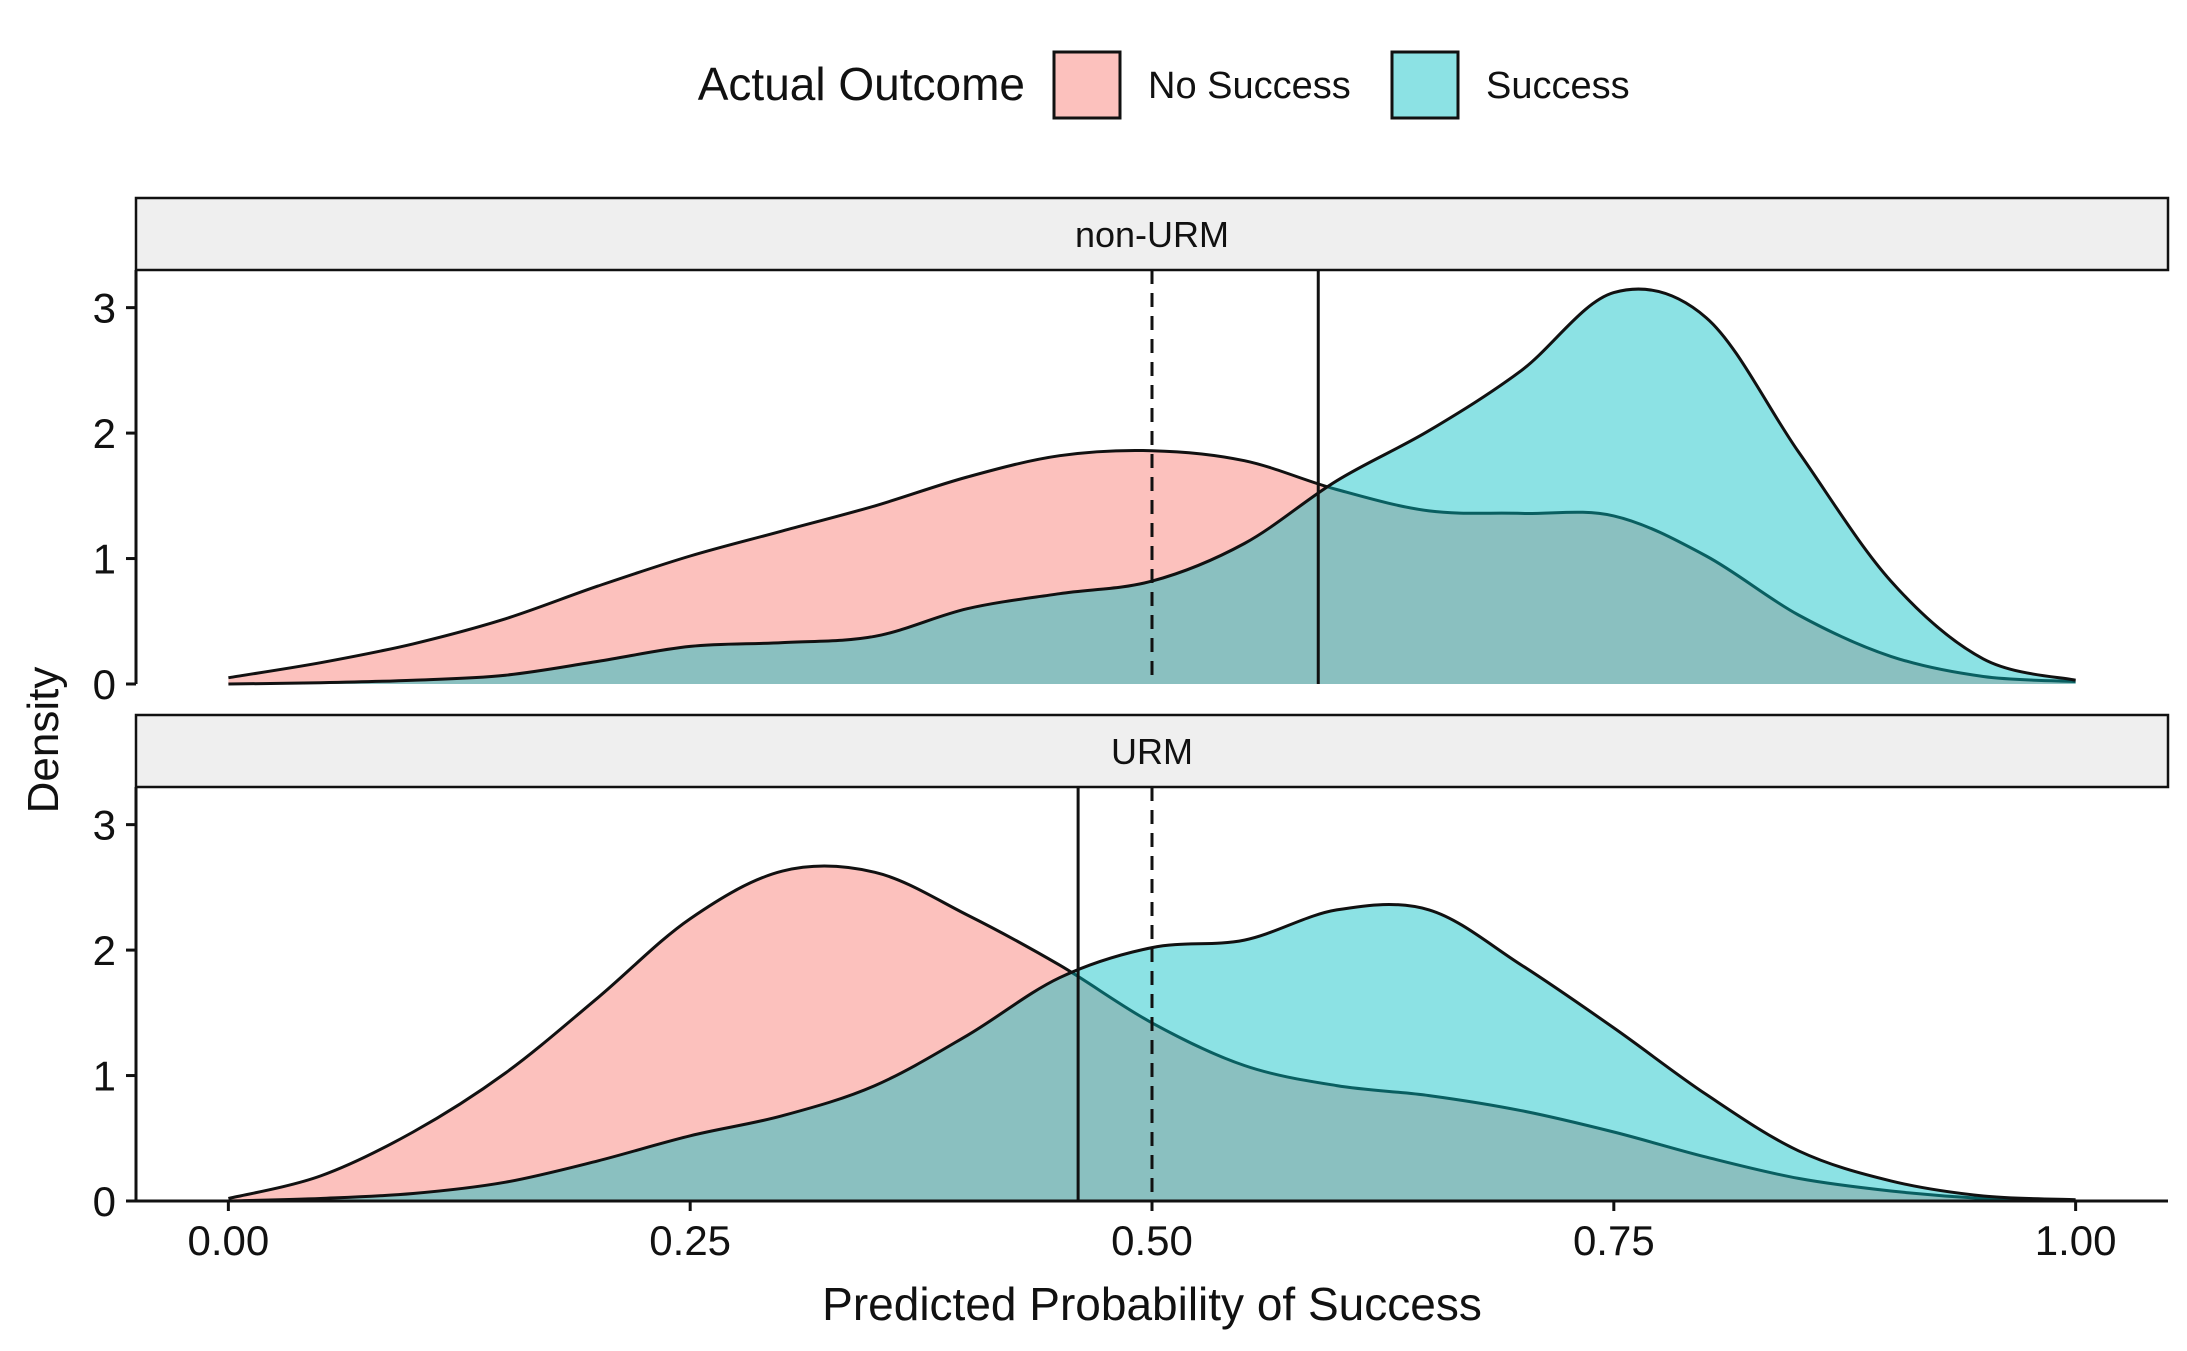  I want to click on x-tick-label: 1.00, so click(2076, 1240).